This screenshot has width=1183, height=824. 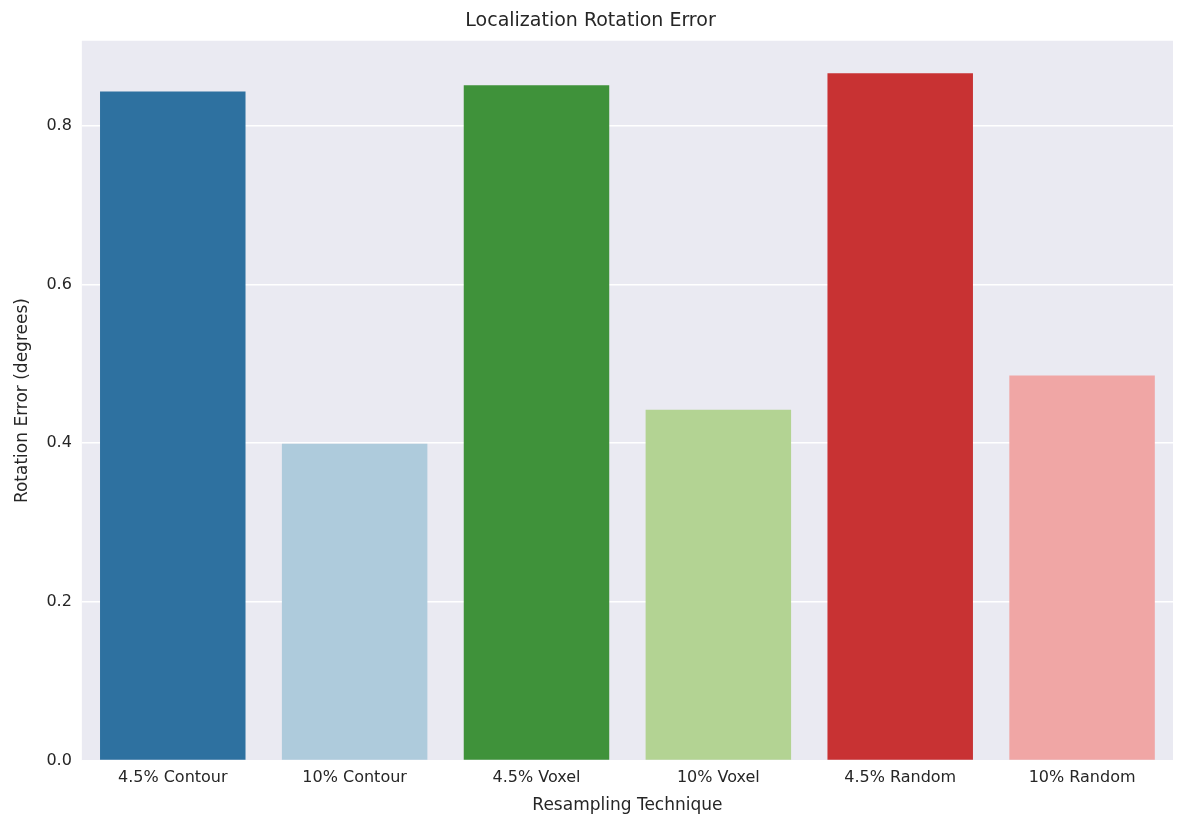 I want to click on y-tick-label: 0.8, so click(x=59, y=124).